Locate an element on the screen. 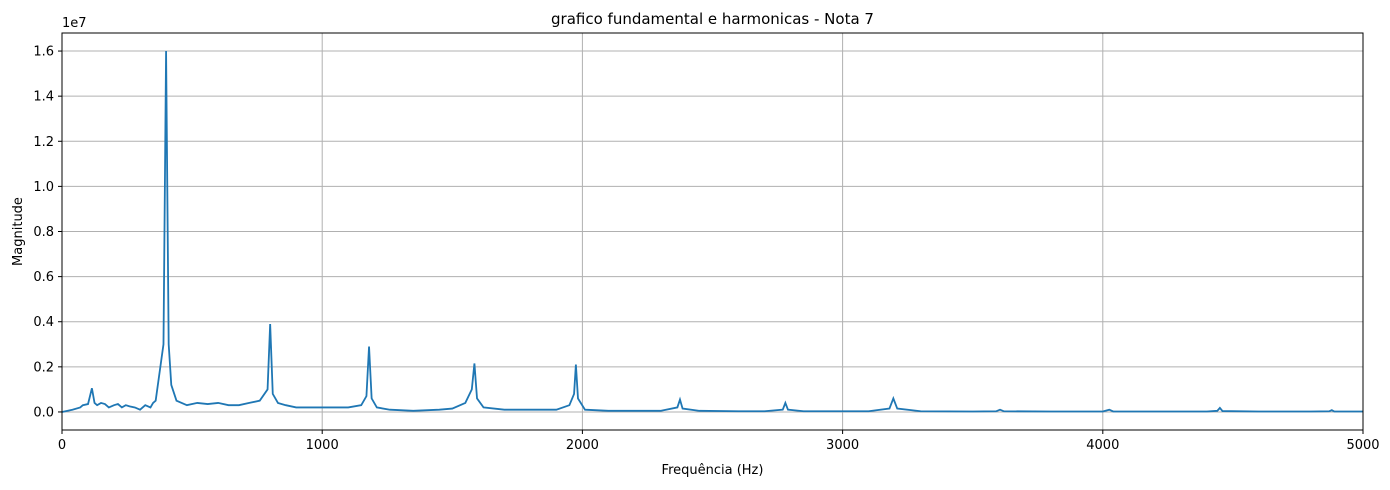 The width and height of the screenshot is (1390, 490). y-tick-label: 1.4 is located at coordinates (43, 97).